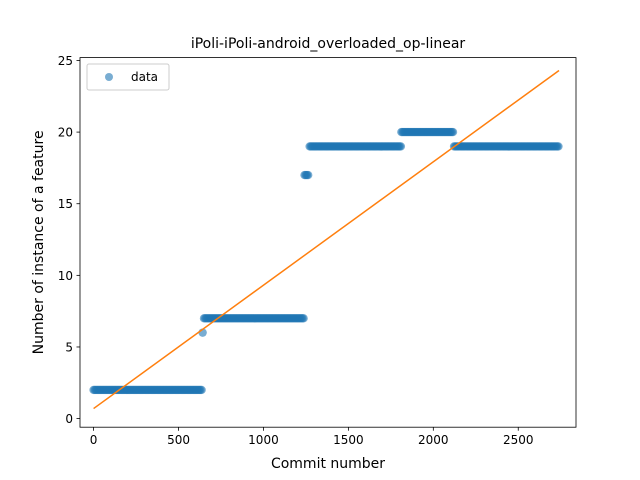  Describe the element at coordinates (69, 347) in the screenshot. I see `y-tick-label: 5` at that location.